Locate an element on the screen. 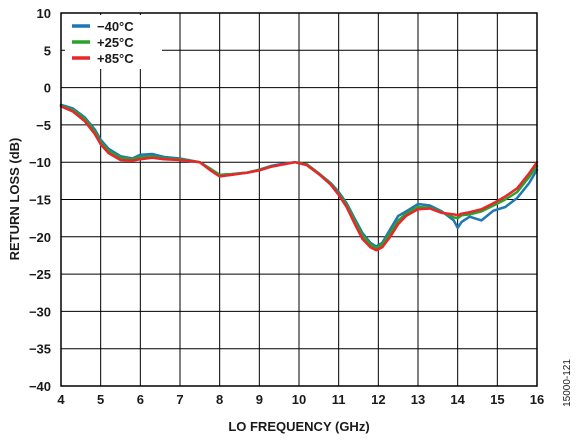  x-tick-label: 13 is located at coordinates (418, 399).